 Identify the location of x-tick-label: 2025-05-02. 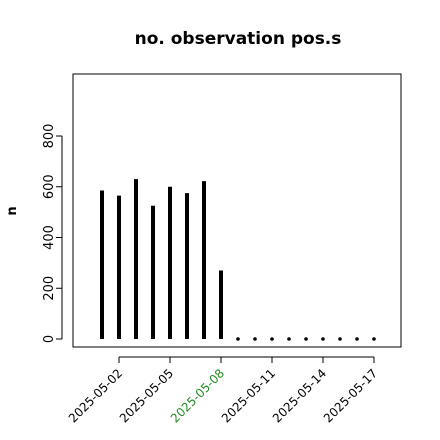
(95, 395).